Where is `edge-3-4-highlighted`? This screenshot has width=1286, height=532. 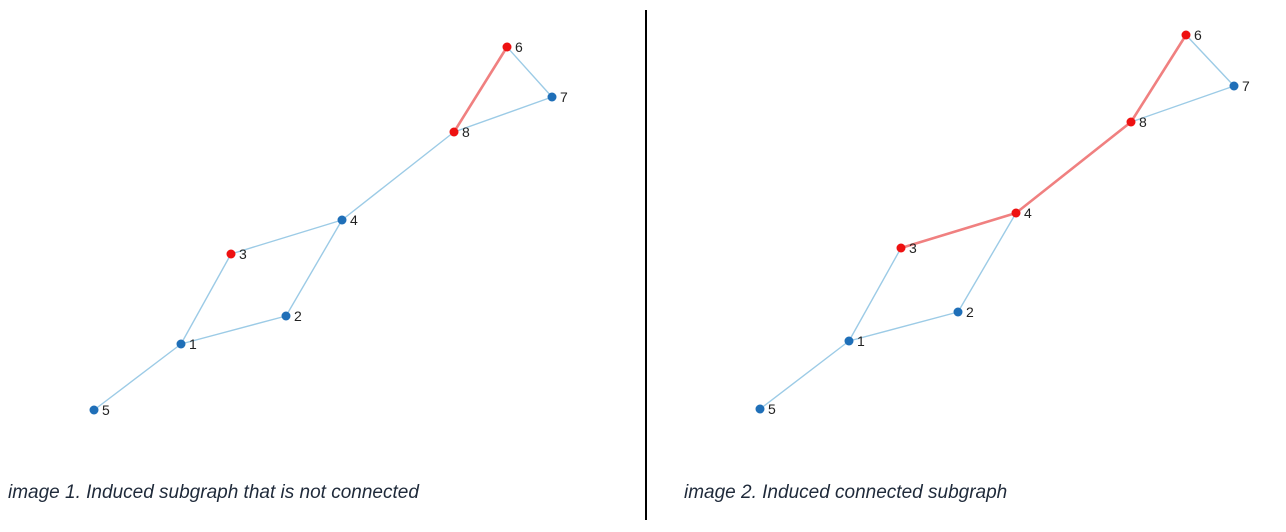 edge-3-4-highlighted is located at coordinates (958, 230).